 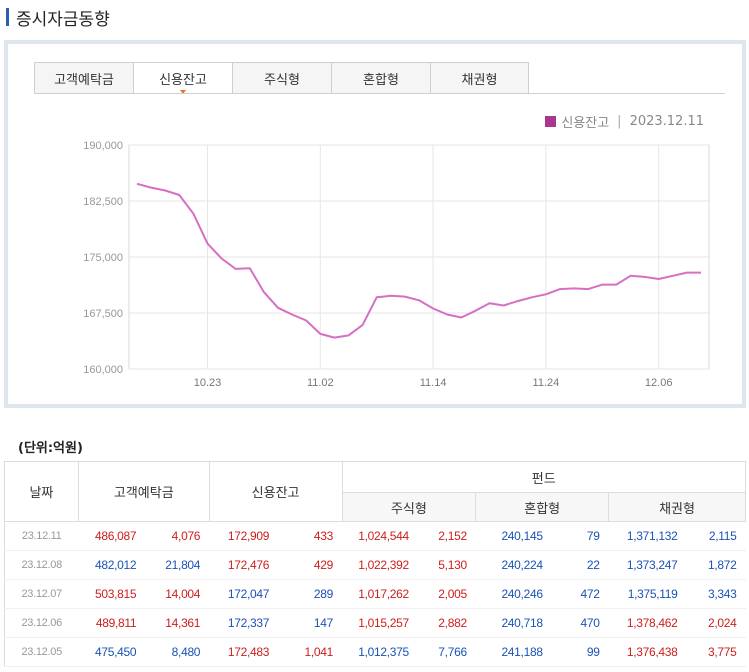 I want to click on legend-date: 2023.12.11, so click(x=666, y=121).